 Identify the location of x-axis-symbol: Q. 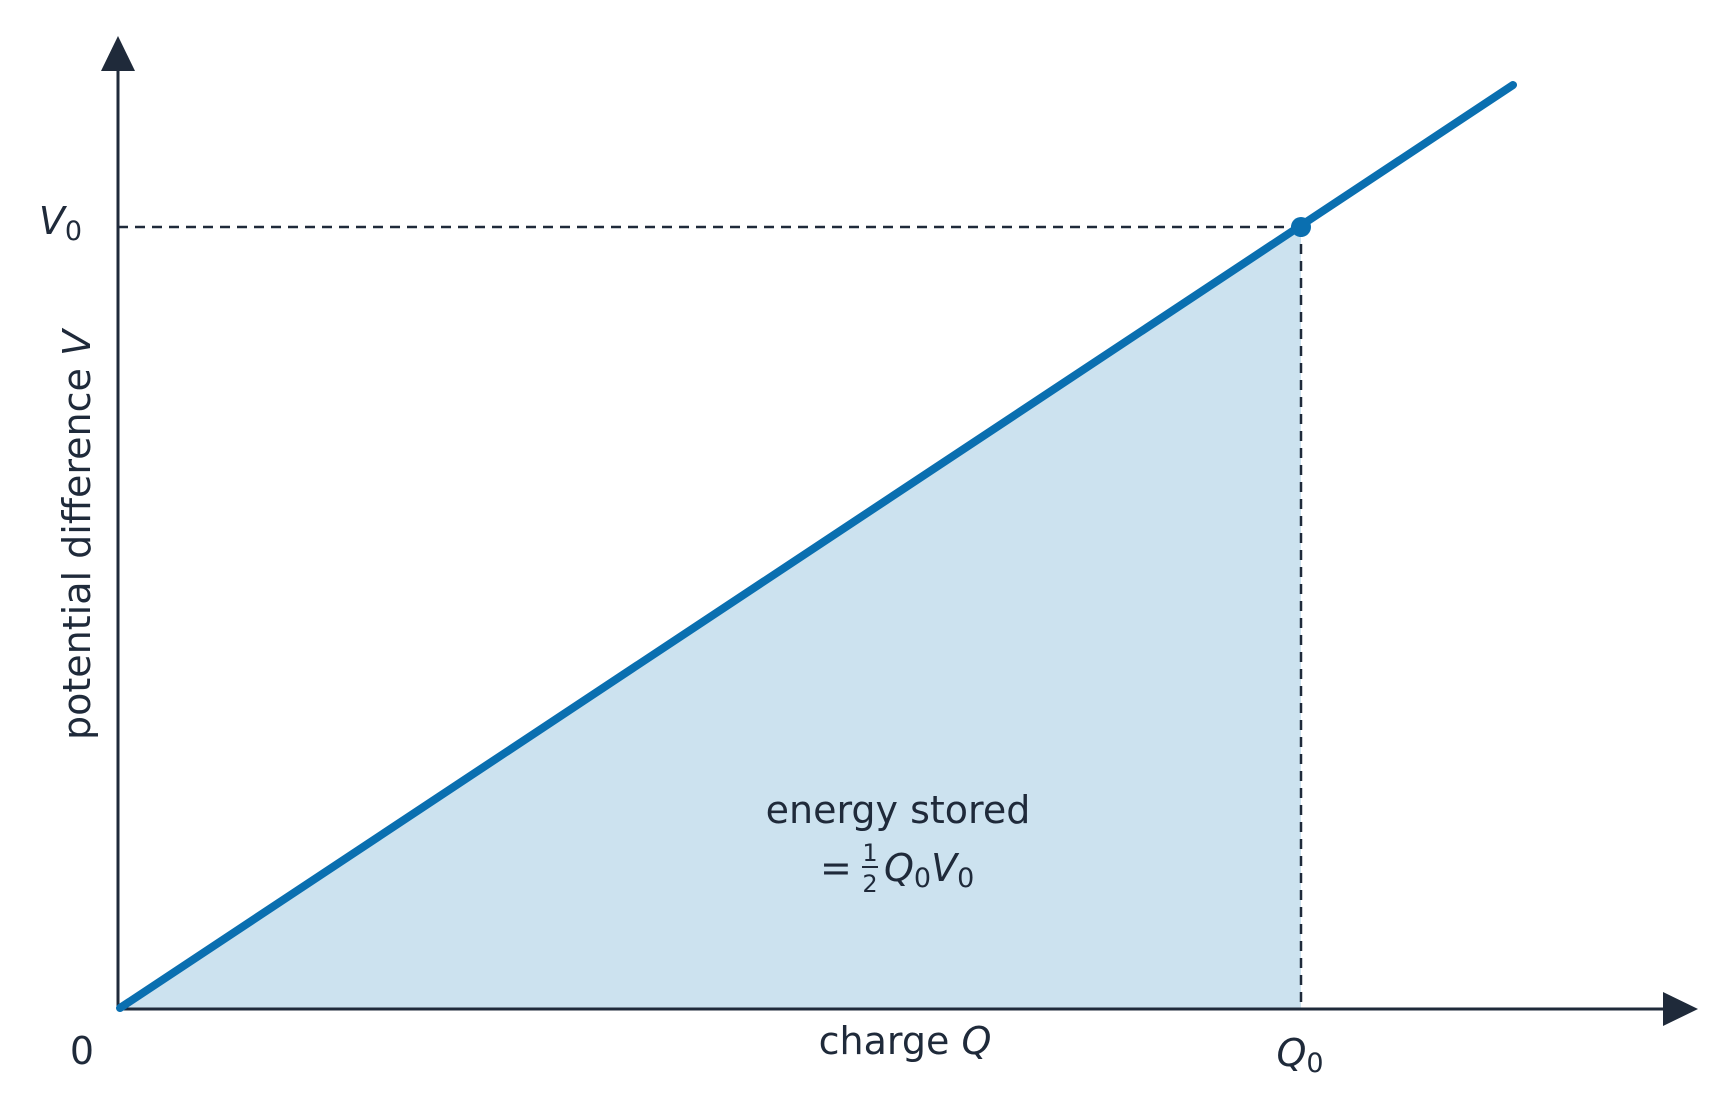
(976, 1041).